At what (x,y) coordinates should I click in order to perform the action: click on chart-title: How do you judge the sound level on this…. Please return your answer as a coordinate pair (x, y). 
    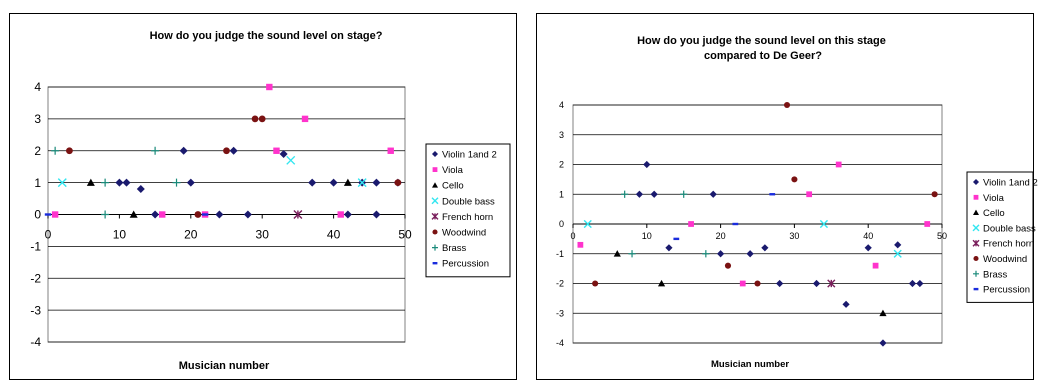
    Looking at the image, I should click on (763, 48).